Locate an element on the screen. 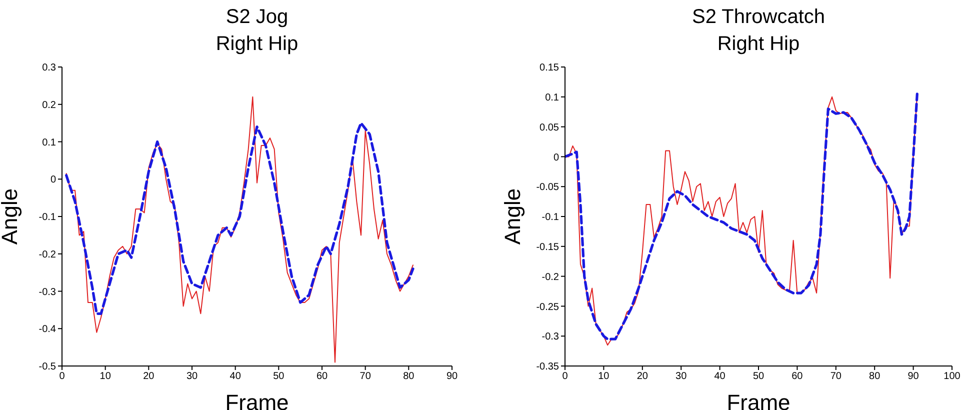  y-tick-label: 0.3 is located at coordinates (49, 68).